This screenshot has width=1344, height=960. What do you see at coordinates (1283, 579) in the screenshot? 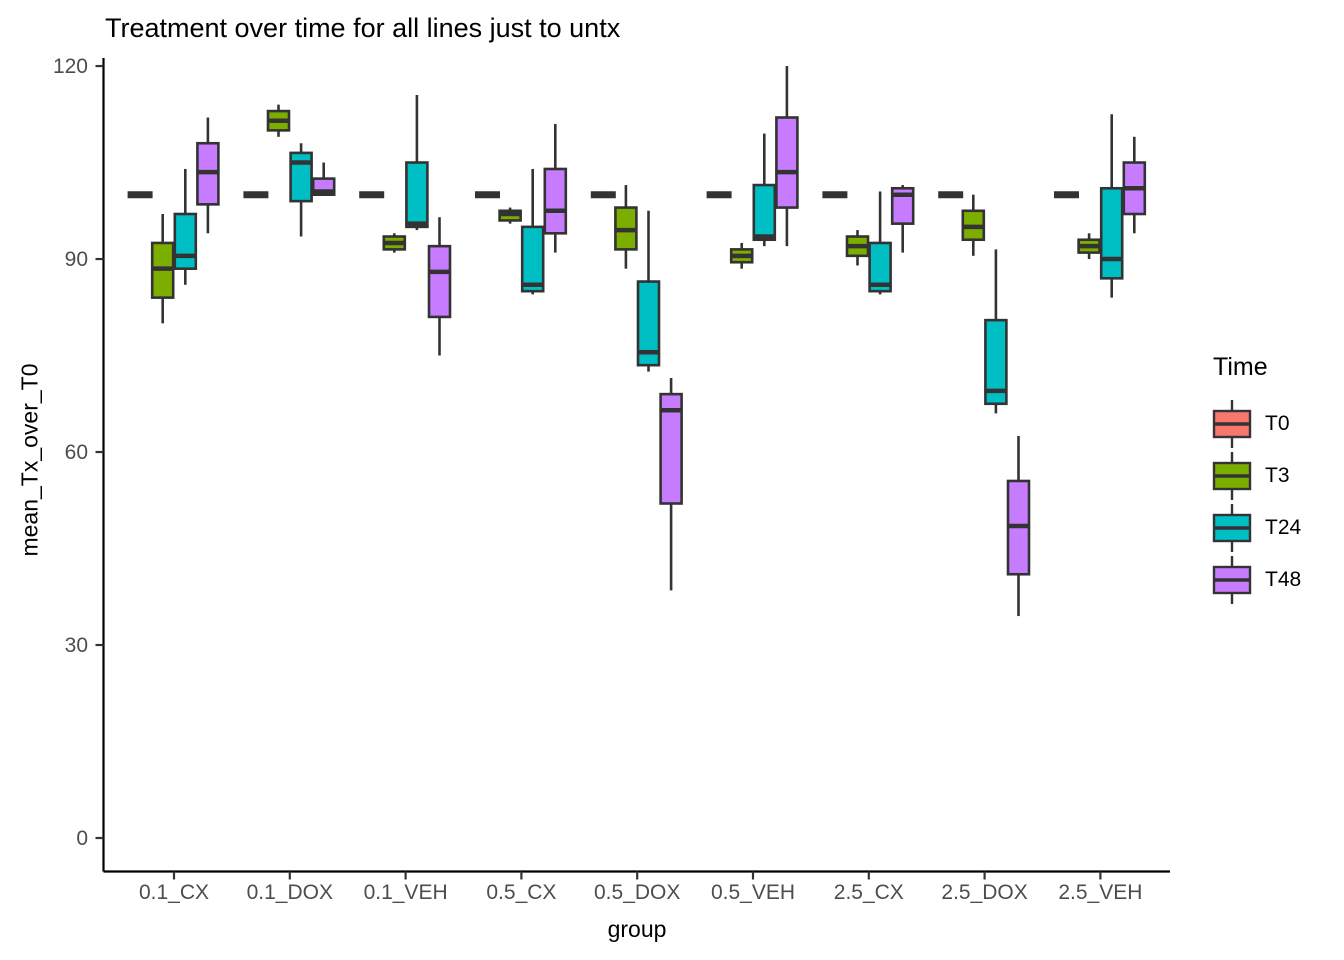
I see `legend-item-label: T48` at bounding box center [1283, 579].